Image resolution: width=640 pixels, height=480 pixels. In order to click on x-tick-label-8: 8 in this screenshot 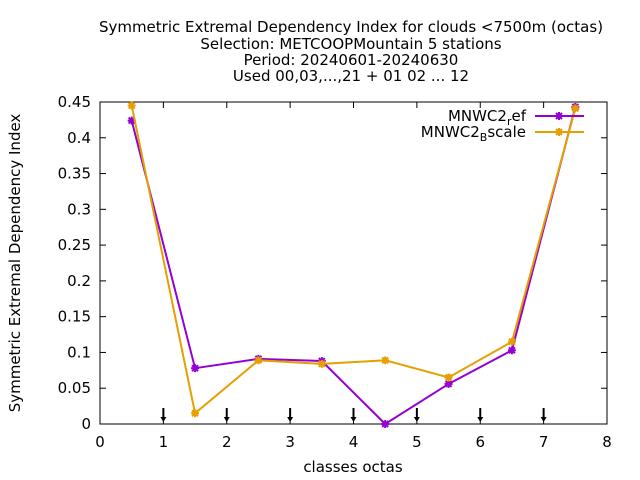, I will do `click(607, 442)`.